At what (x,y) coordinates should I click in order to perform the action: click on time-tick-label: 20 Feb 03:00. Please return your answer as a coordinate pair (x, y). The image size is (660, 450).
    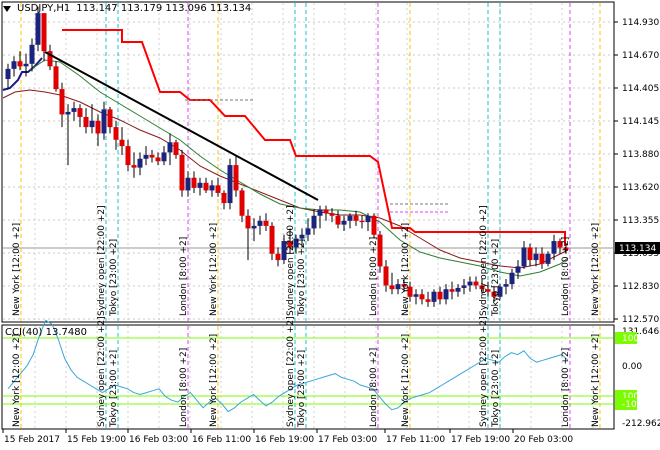
    Looking at the image, I should click on (543, 440).